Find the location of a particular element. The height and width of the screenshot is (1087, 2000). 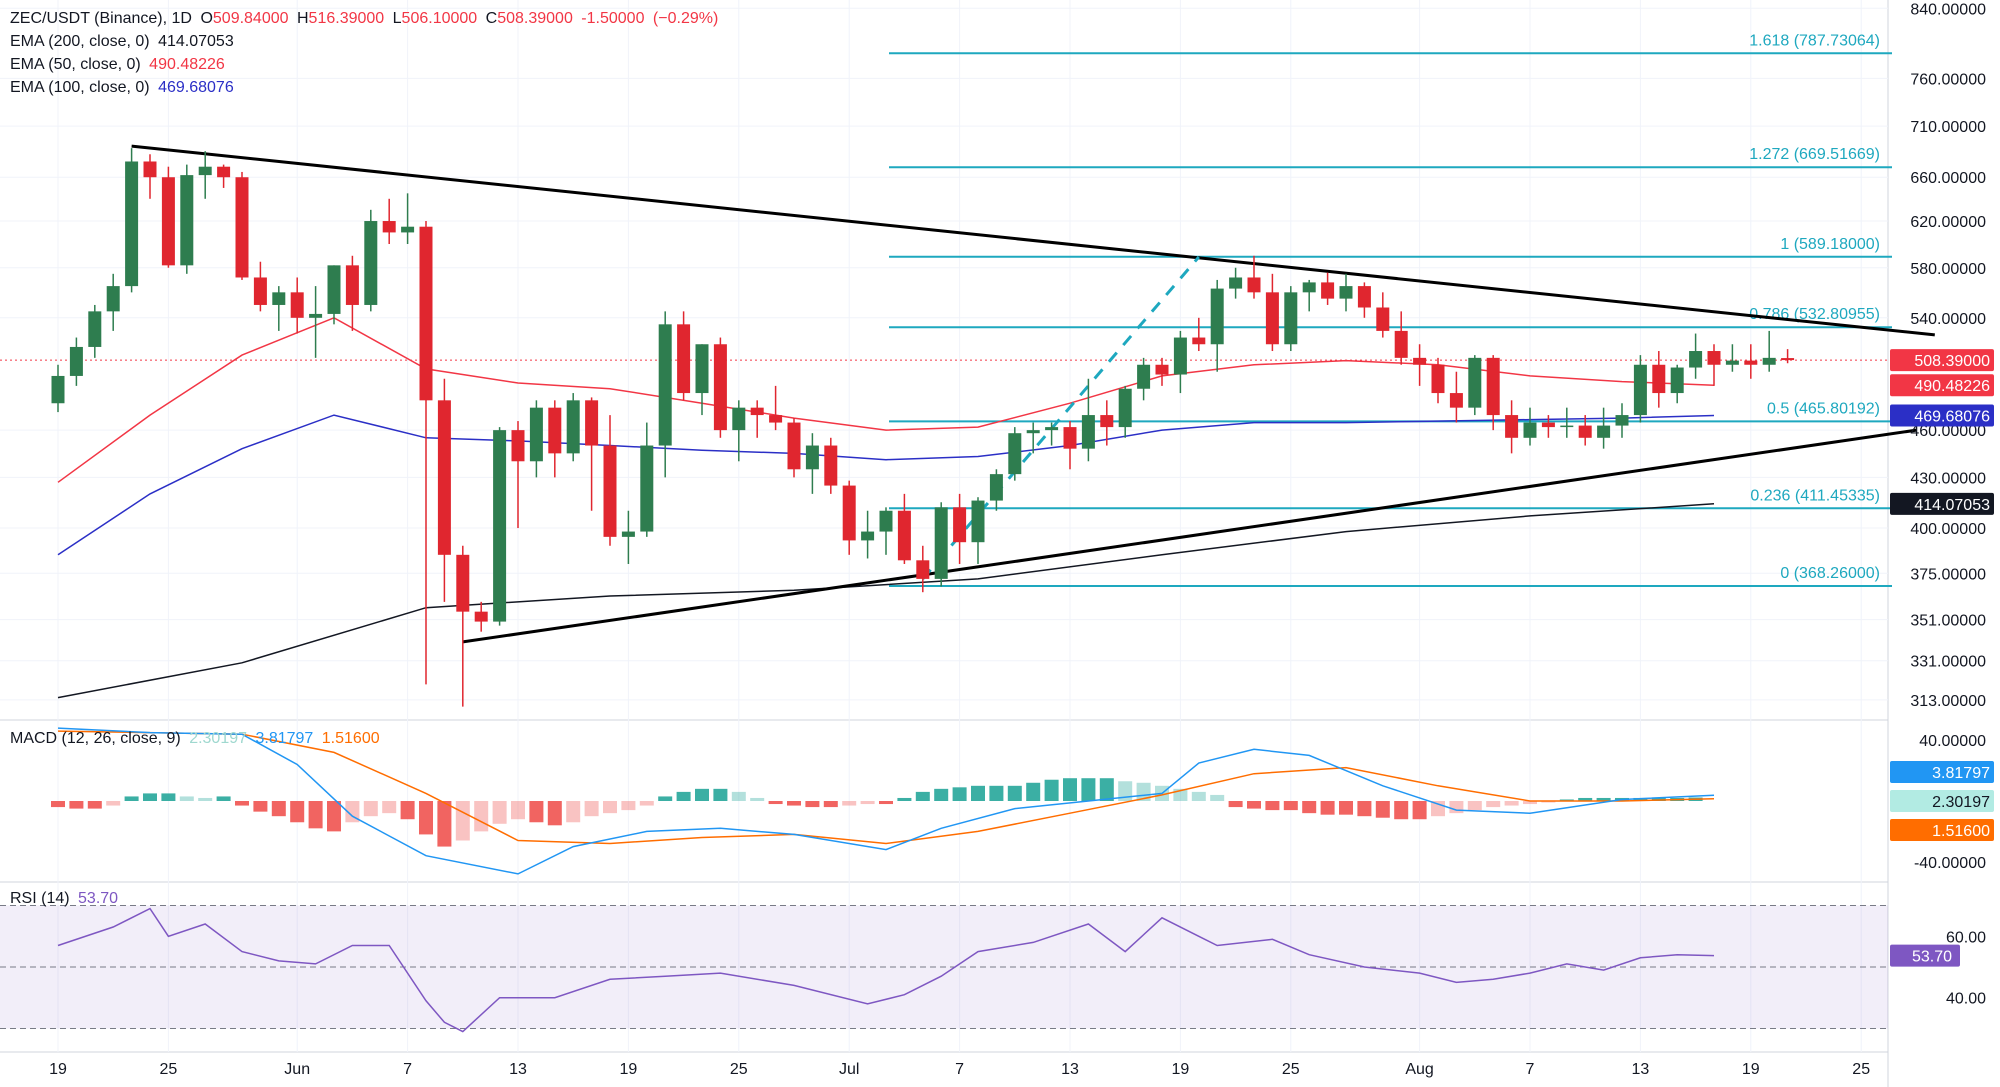

price-tick-label: 460.00000 is located at coordinates (1948, 431).